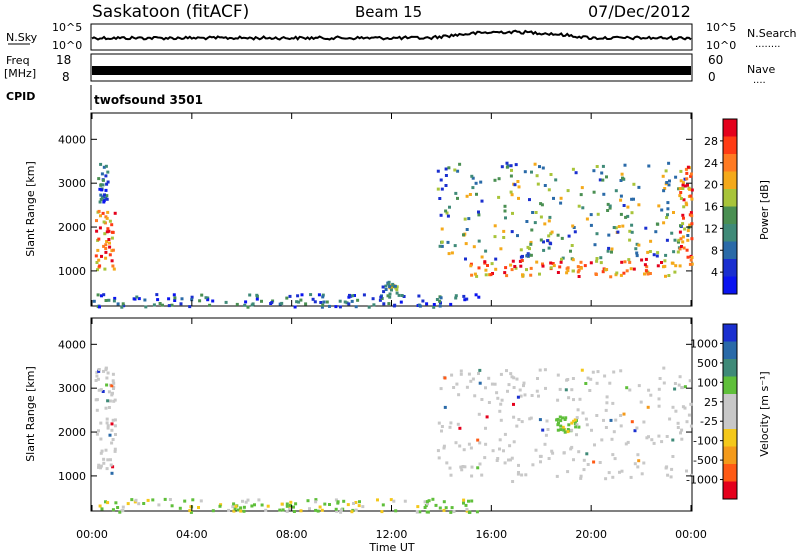 The image size is (800, 554). What do you see at coordinates (730, 455) in the screenshot?
I see `velocity-colorbar-swatch` at bounding box center [730, 455].